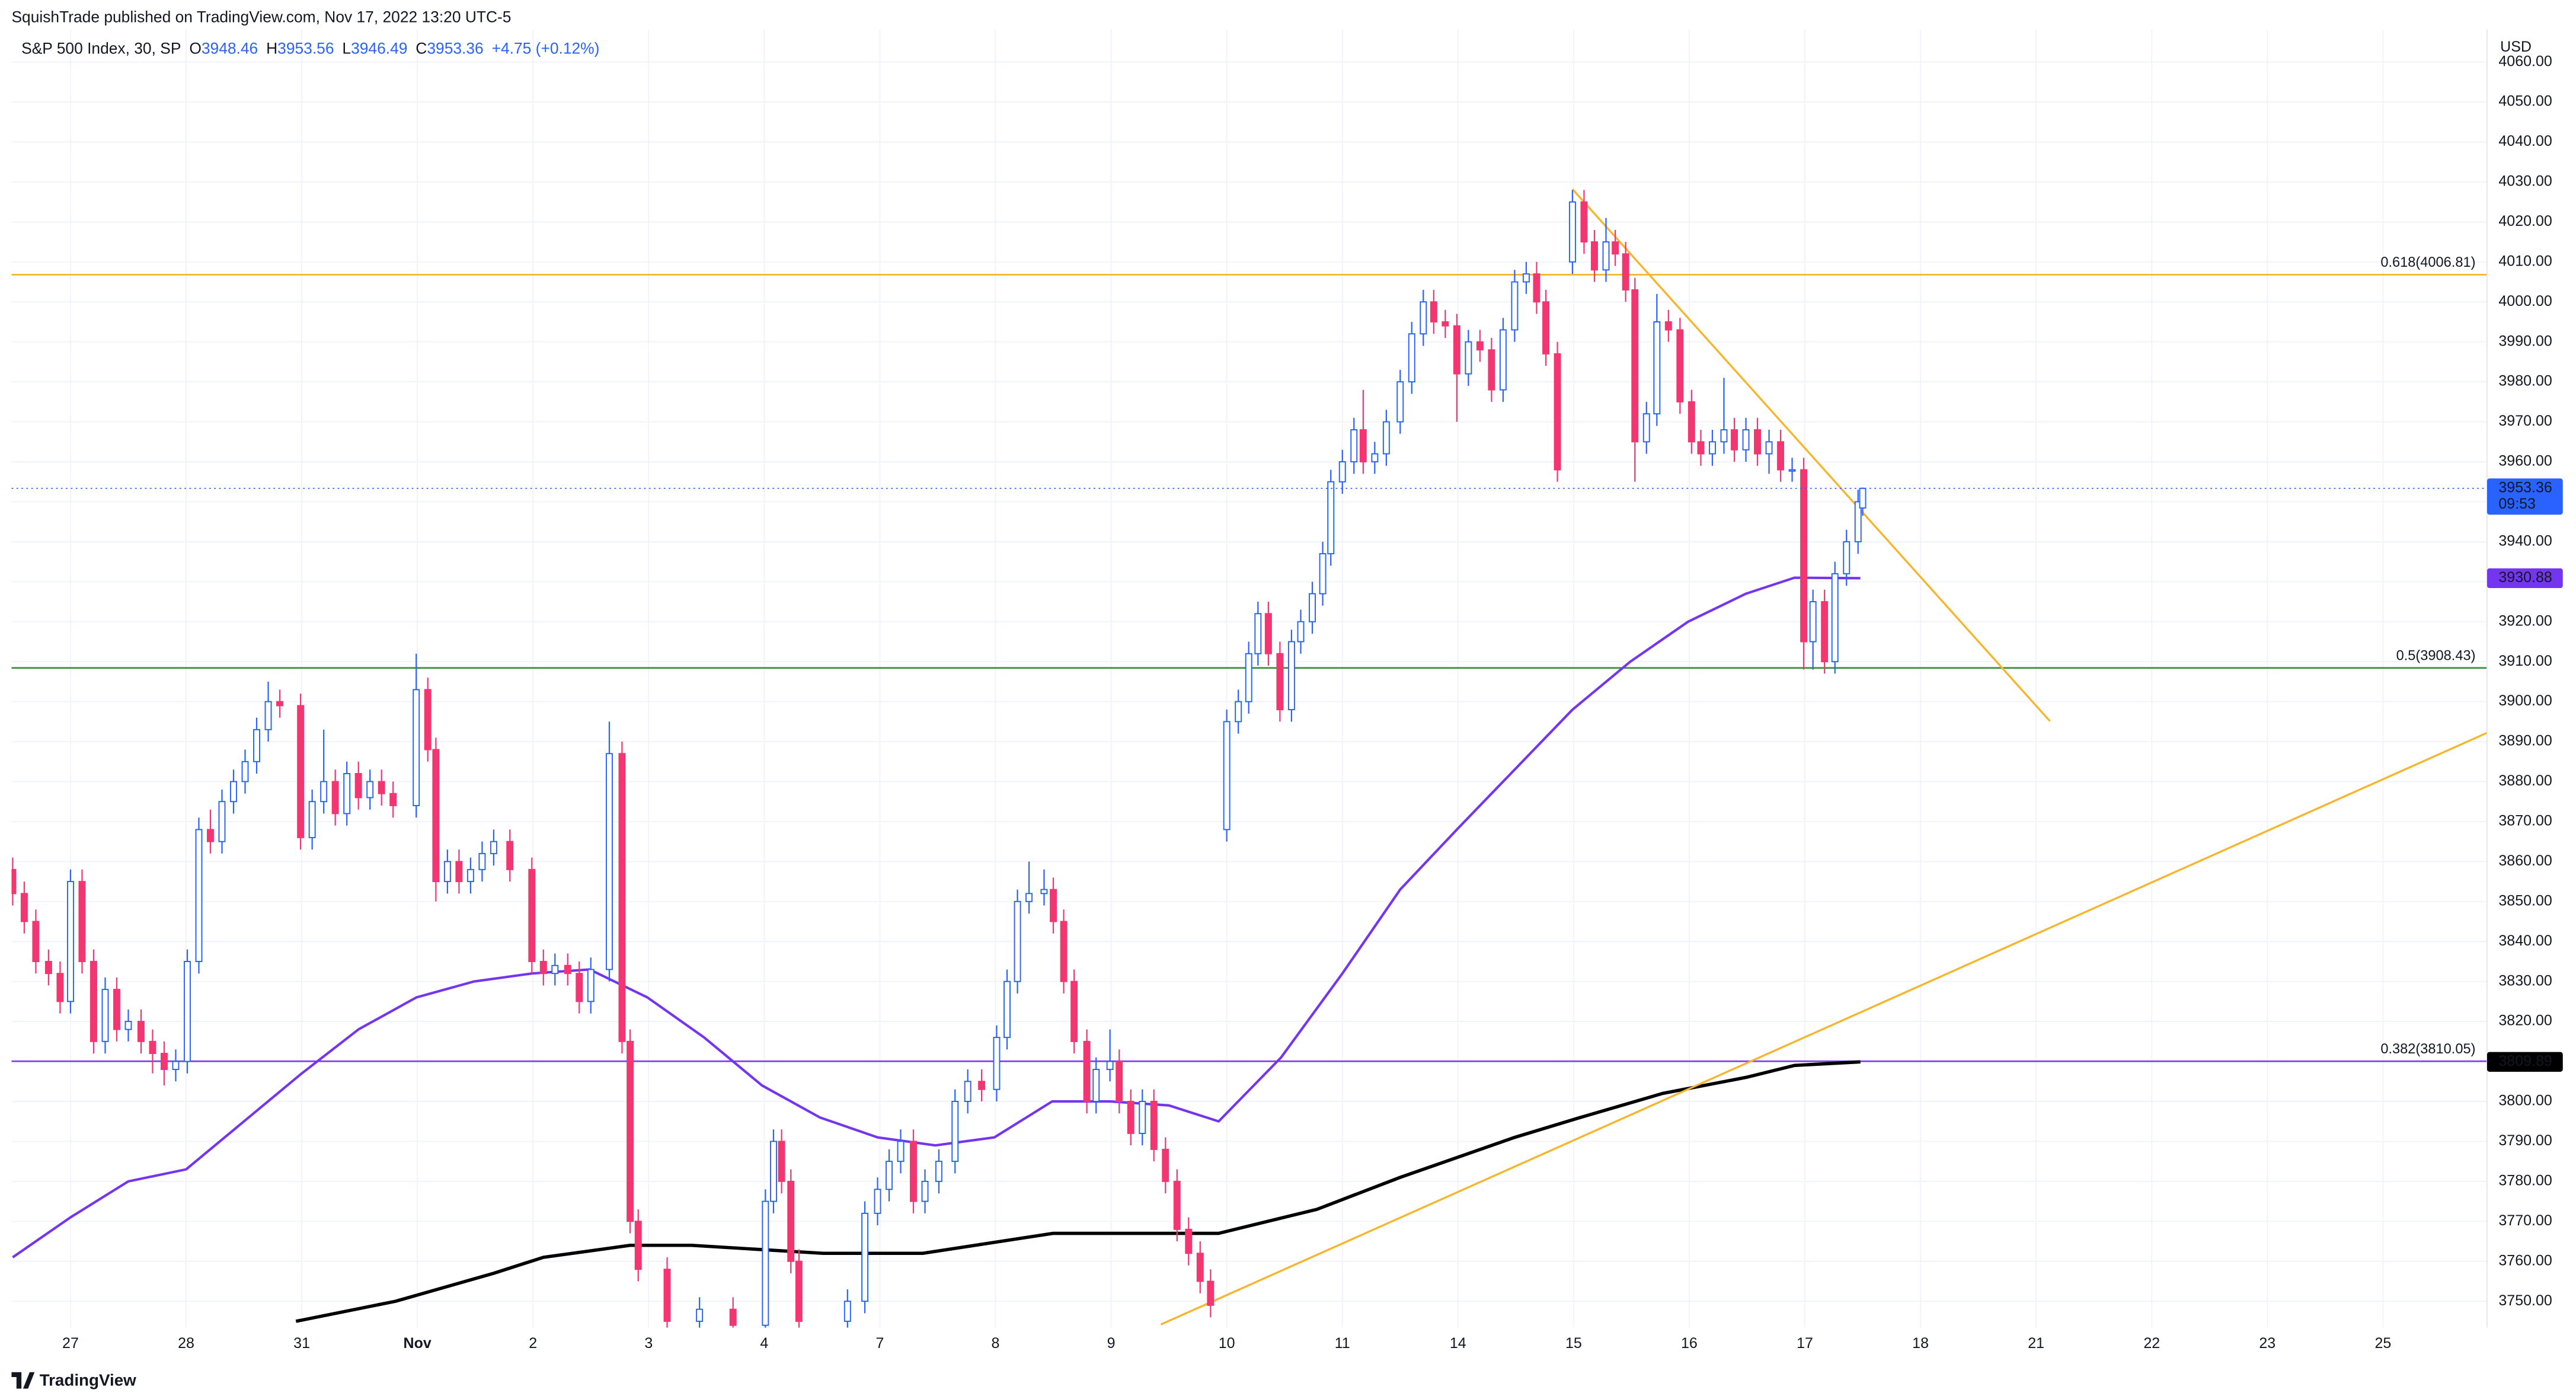 The width and height of the screenshot is (2576, 1399). Describe the element at coordinates (271, 48) in the screenshot. I see `ohlc-label: H` at that location.